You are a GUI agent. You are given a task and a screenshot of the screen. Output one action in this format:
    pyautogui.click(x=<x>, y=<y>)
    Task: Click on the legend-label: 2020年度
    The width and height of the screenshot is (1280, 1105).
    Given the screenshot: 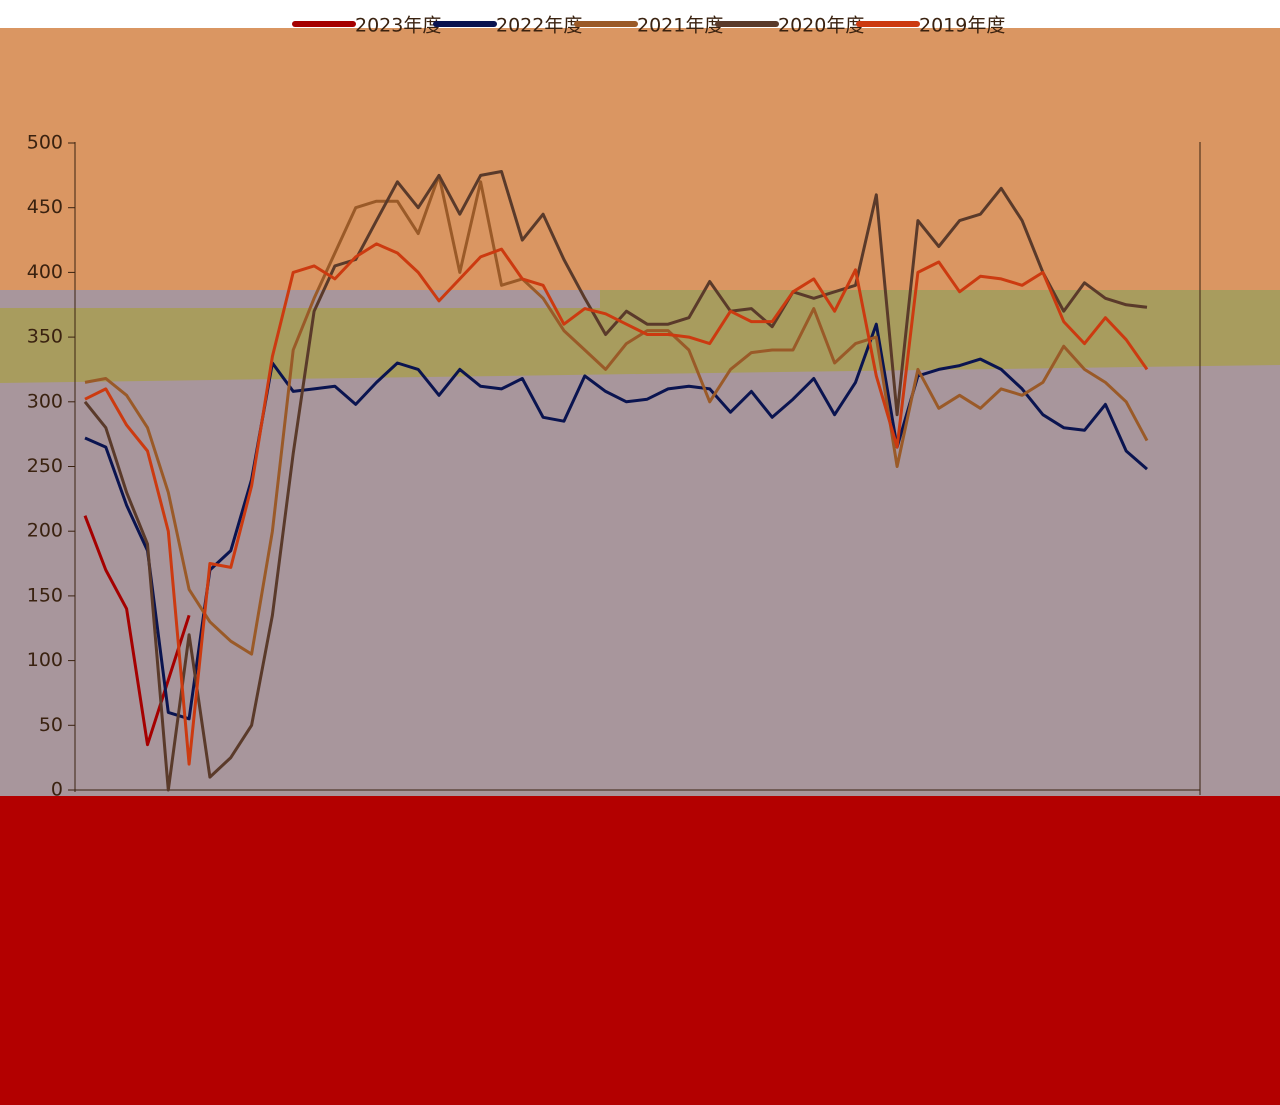 What is the action you would take?
    pyautogui.click(x=821, y=26)
    